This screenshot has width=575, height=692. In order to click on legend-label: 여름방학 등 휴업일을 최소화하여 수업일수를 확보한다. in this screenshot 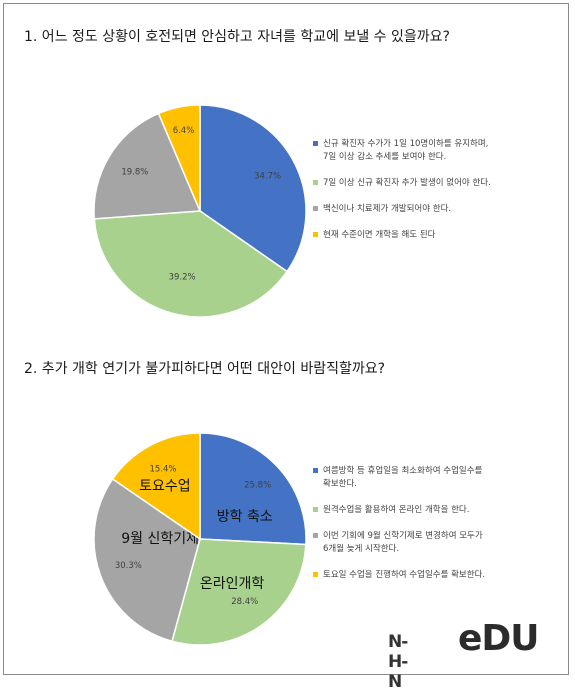, I will do `click(403, 477)`.